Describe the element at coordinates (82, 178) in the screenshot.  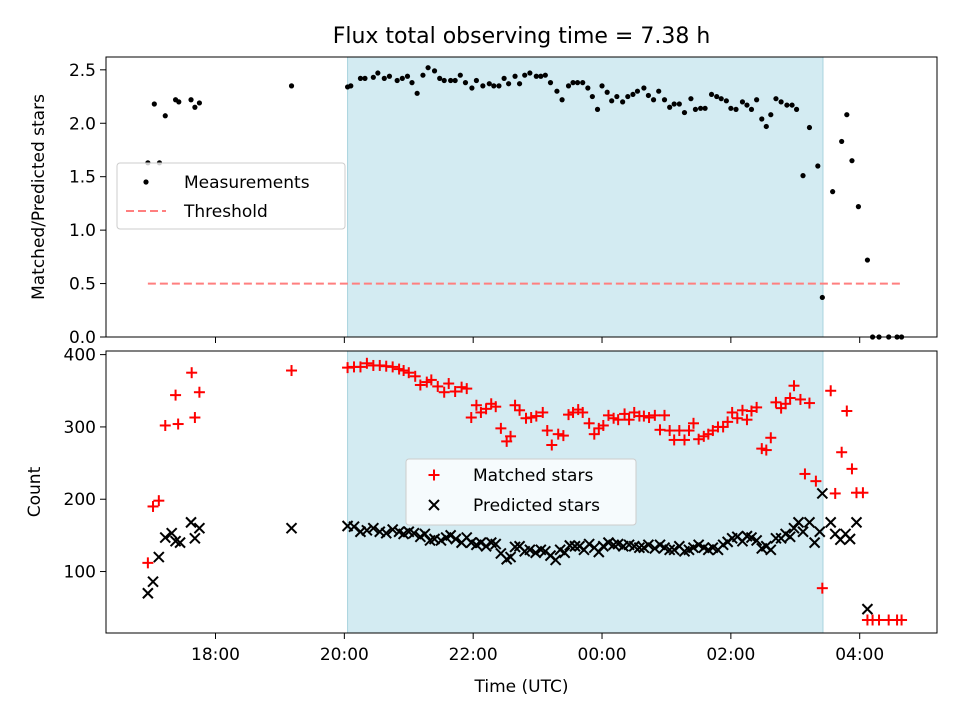
I see `top-ytick-label: 1.5` at that location.